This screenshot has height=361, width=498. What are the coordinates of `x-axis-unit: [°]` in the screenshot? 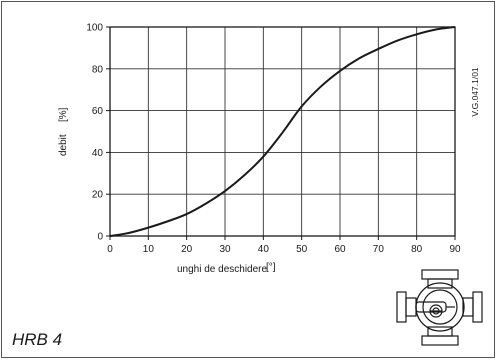 It's located at (271, 267).